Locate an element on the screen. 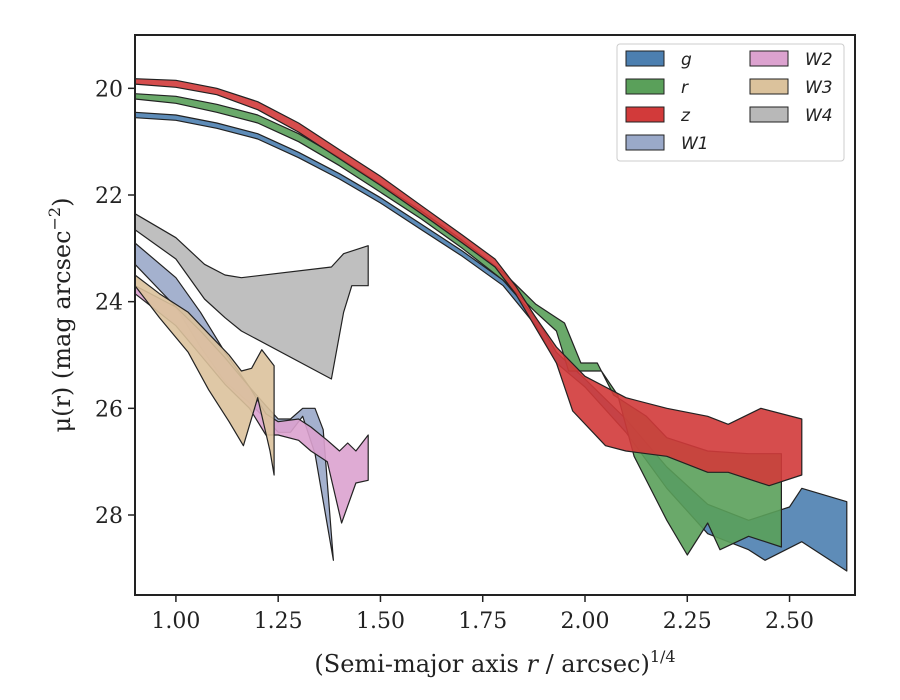 Image resolution: width=900 pixels, height=700 pixels. band-w3 is located at coordinates (204, 375).